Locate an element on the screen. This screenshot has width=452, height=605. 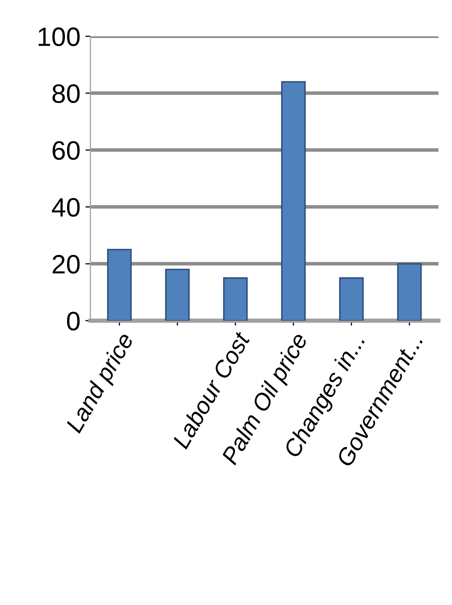
y-tick-label: 80 is located at coordinates (66, 93).